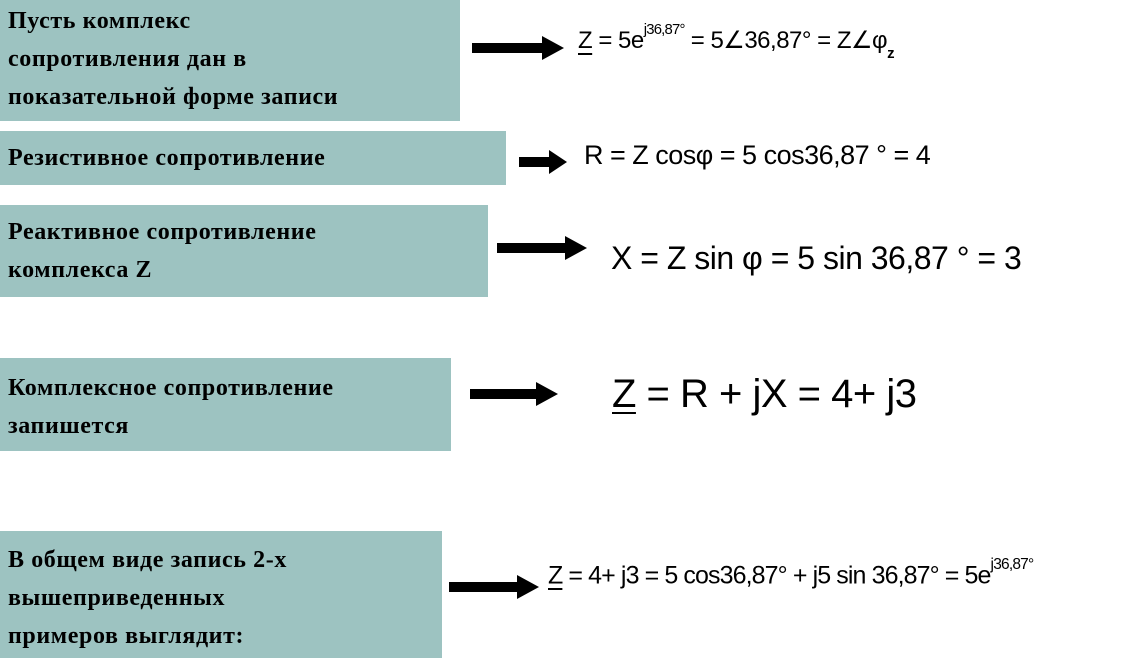 Image resolution: width=1145 pixels, height=658 pixels. Describe the element at coordinates (618, 40) in the screenshot. I see `formula-part: = 5e` at that location.